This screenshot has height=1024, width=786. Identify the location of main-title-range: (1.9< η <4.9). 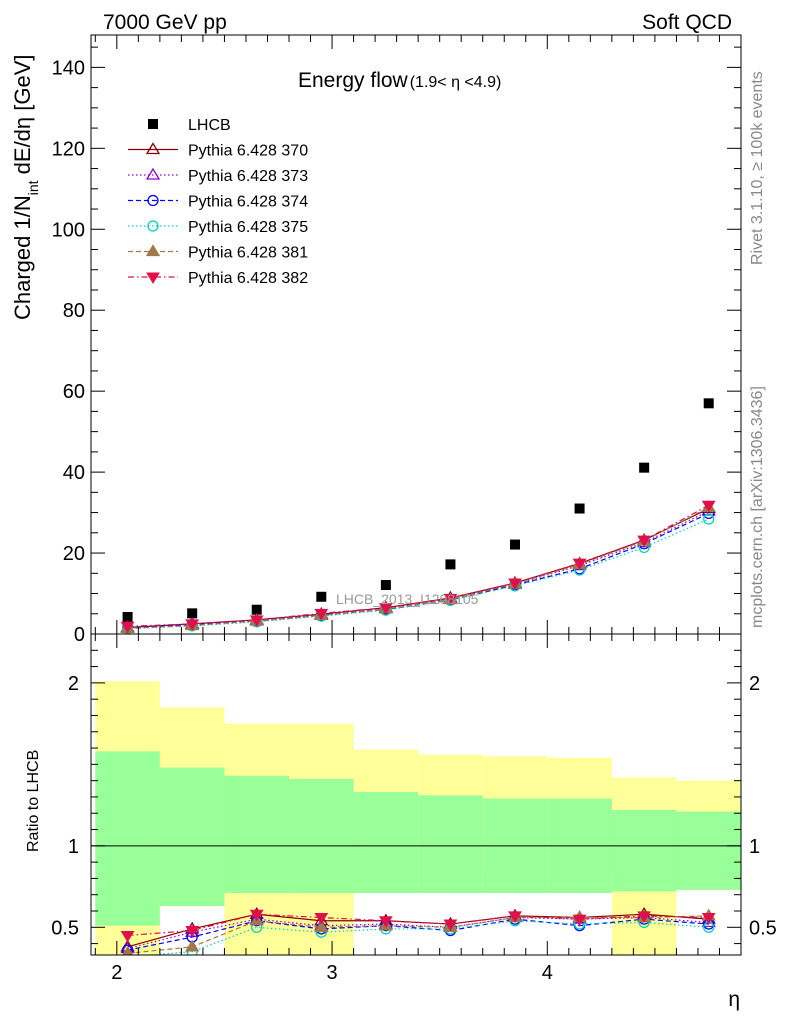
(456, 82).